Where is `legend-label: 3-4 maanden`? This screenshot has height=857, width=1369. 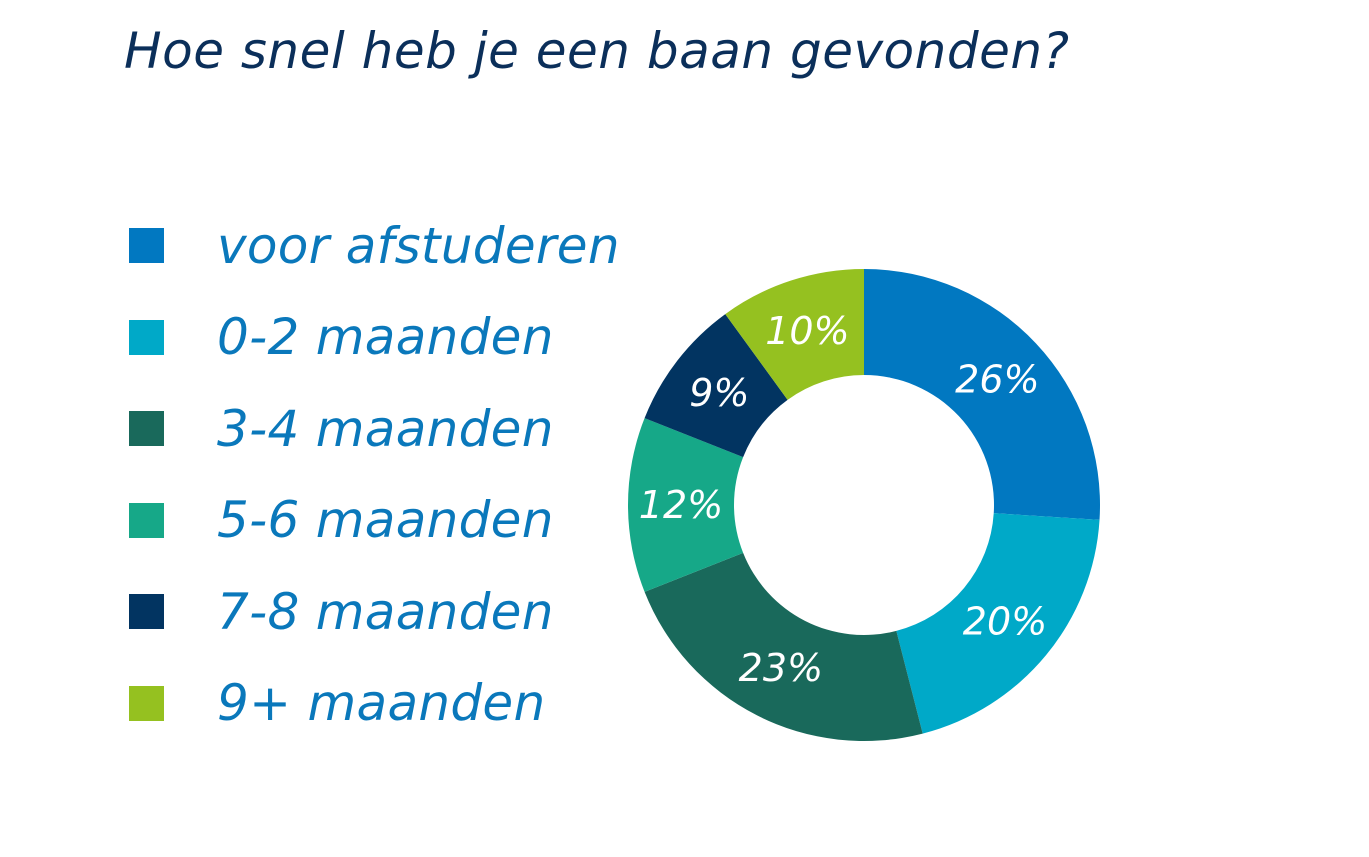 legend-label: 3-4 maanden is located at coordinates (385, 428).